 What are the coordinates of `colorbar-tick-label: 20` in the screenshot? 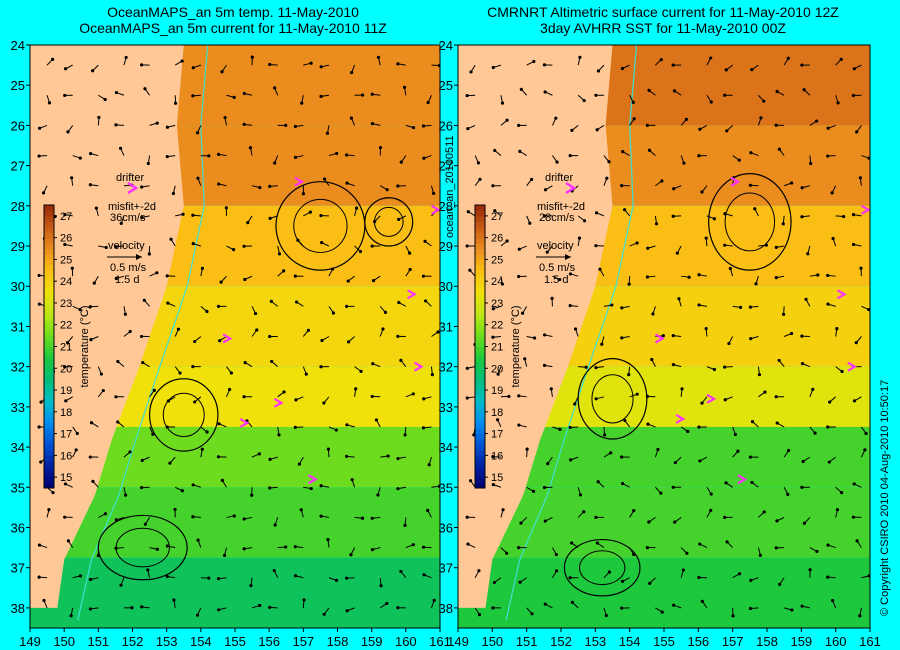 It's located at (66, 369).